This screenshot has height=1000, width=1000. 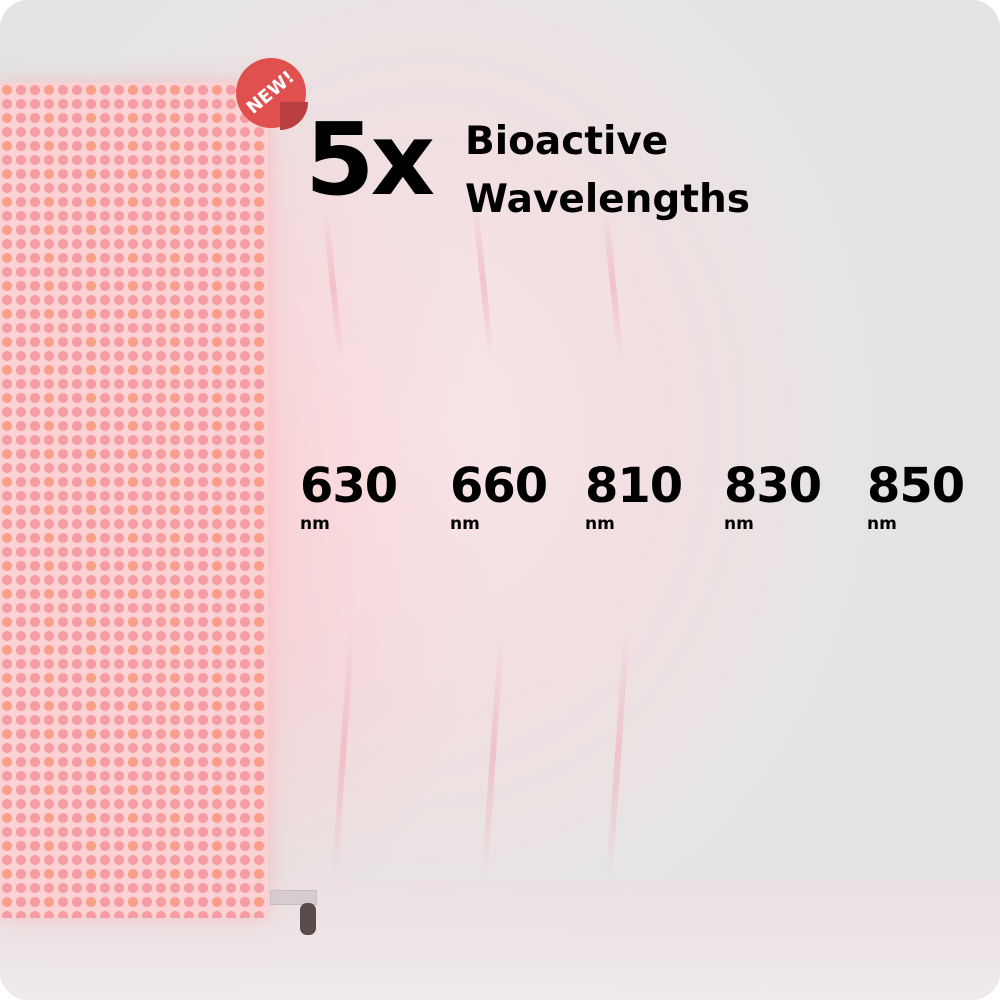 I want to click on wavelength-850: 850 nm, so click(x=916, y=496).